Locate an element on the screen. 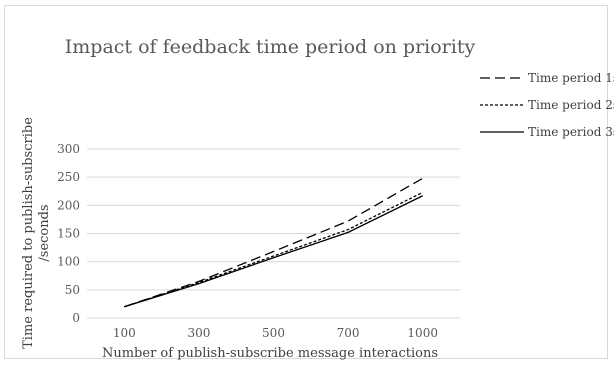 The image size is (614, 365). y-axis-title-line2: /seconds is located at coordinates (44, 232).